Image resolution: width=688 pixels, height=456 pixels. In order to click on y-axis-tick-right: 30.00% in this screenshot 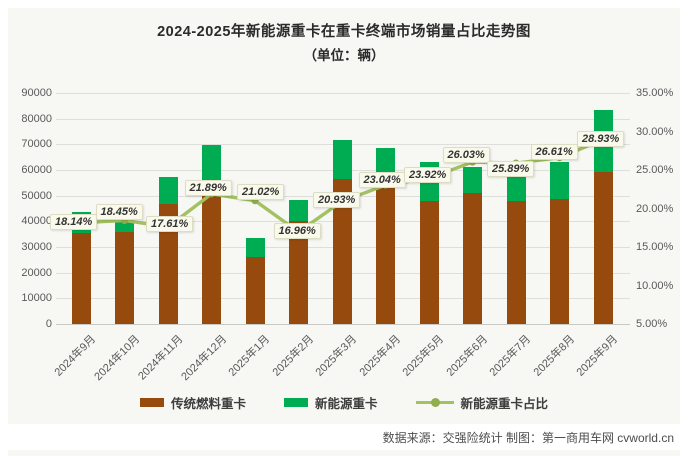, I will do `click(655, 131)`.